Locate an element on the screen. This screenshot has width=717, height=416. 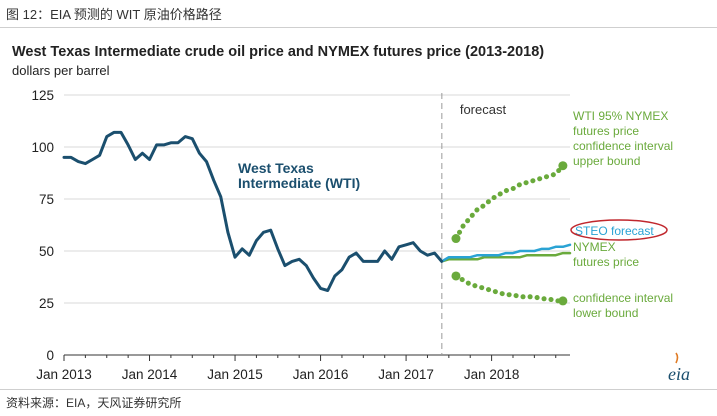
y-tick-label: 0 is located at coordinates (50, 355).